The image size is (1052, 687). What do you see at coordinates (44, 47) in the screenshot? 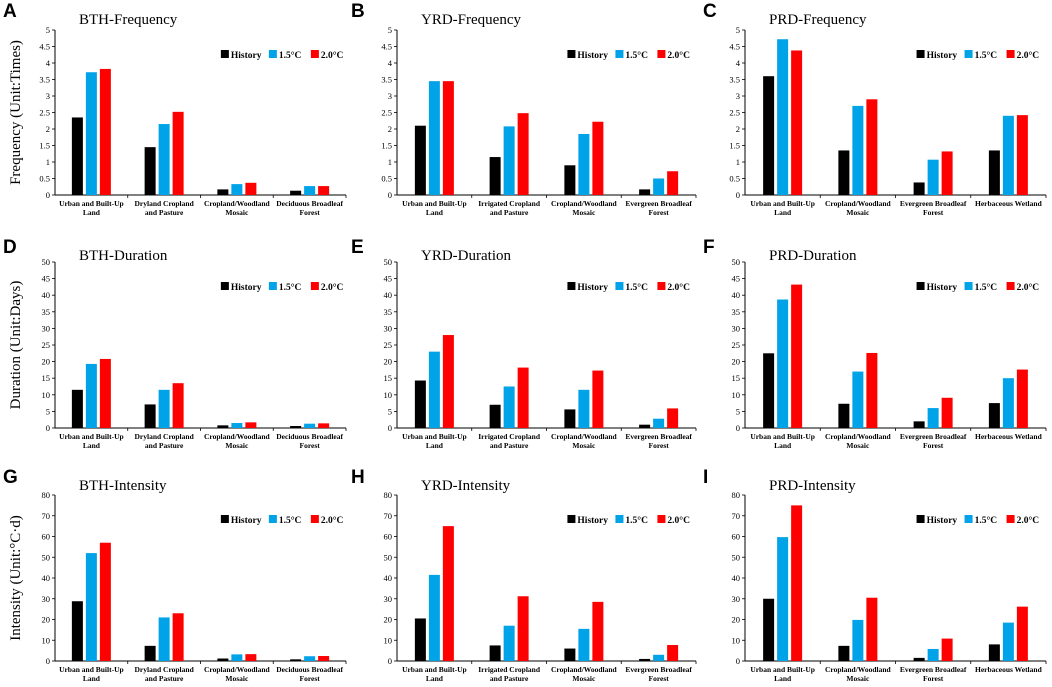
I see `y-tick-label: 4.5` at bounding box center [44, 47].